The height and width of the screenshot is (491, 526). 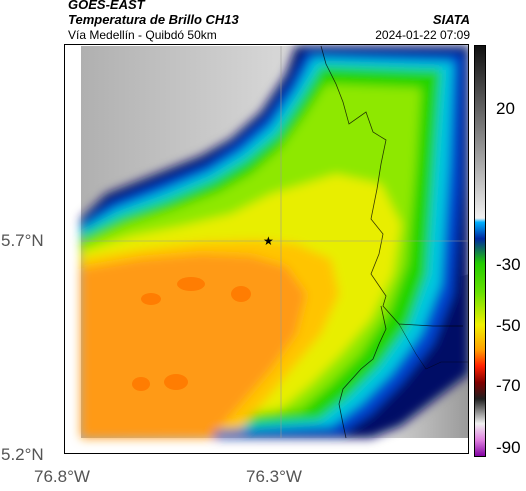 I want to click on colorbar-tick-minus50: -50, so click(x=508, y=325).